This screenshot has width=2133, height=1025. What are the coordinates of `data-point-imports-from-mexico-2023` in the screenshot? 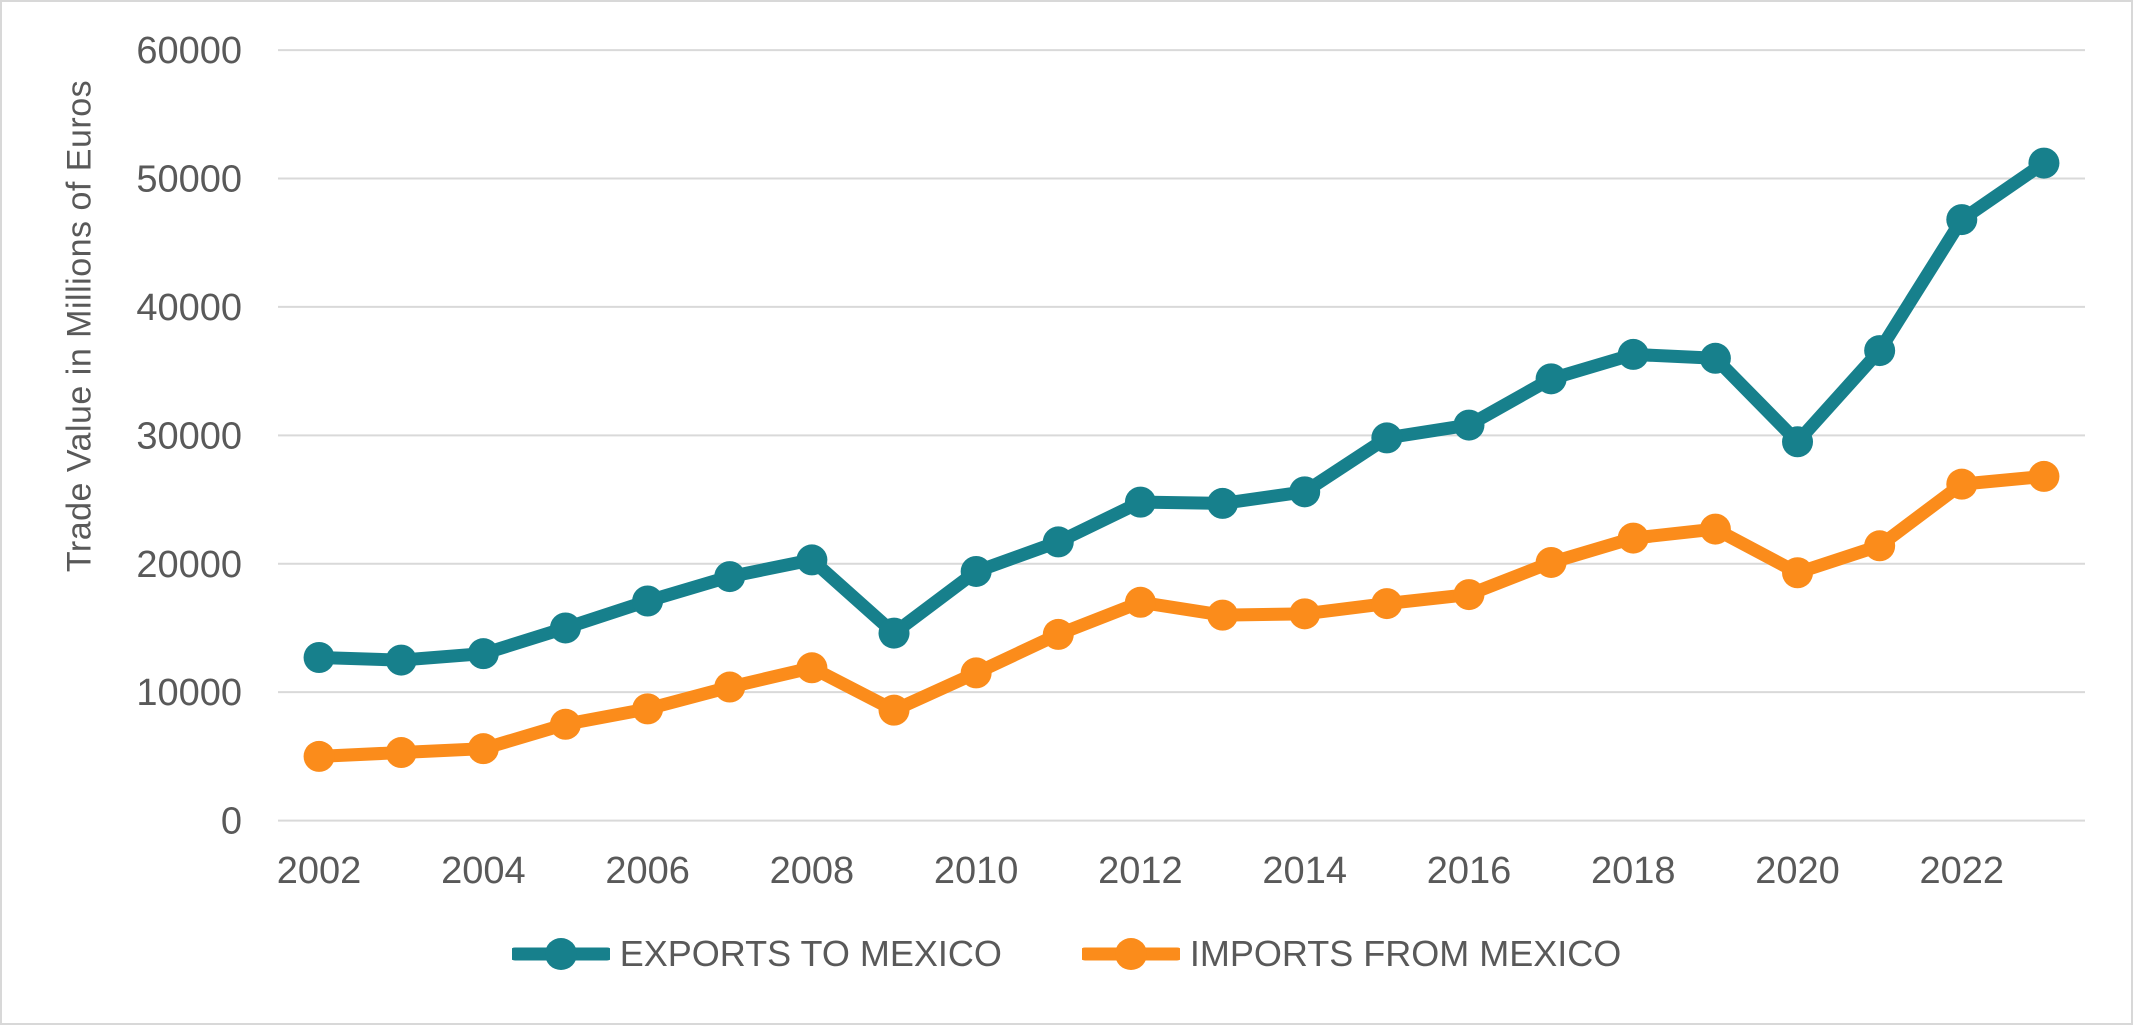 It's located at (2044, 476).